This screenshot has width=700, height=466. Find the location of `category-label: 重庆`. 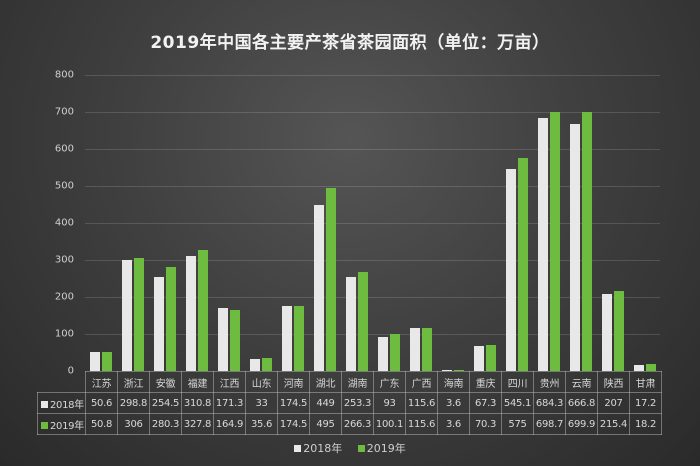

category-label: 重庆 is located at coordinates (485, 382).